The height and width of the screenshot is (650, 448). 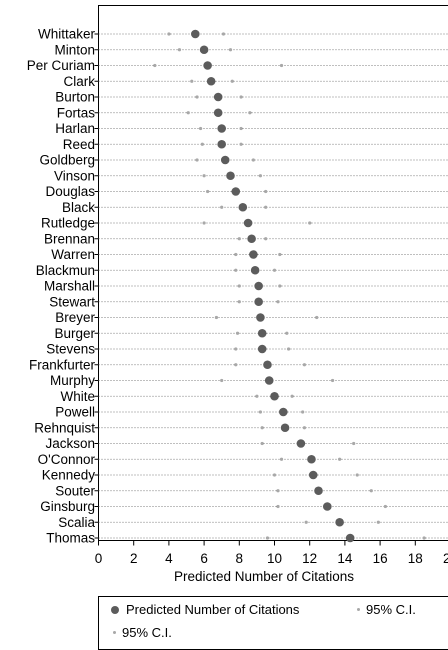 What do you see at coordinates (78, 207) in the screenshot?
I see `y-tick-label: Black` at bounding box center [78, 207].